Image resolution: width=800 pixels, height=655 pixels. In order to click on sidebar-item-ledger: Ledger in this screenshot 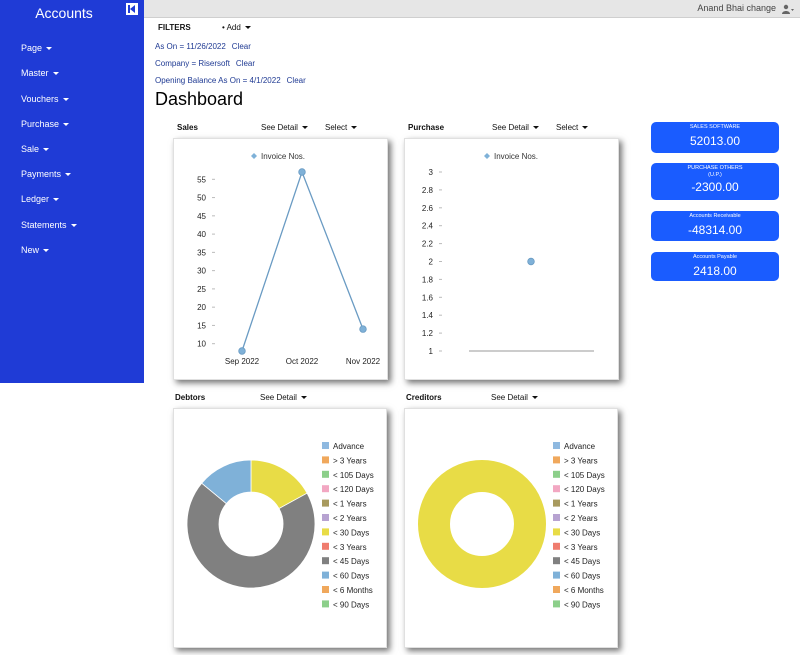, I will do `click(40, 199)`.